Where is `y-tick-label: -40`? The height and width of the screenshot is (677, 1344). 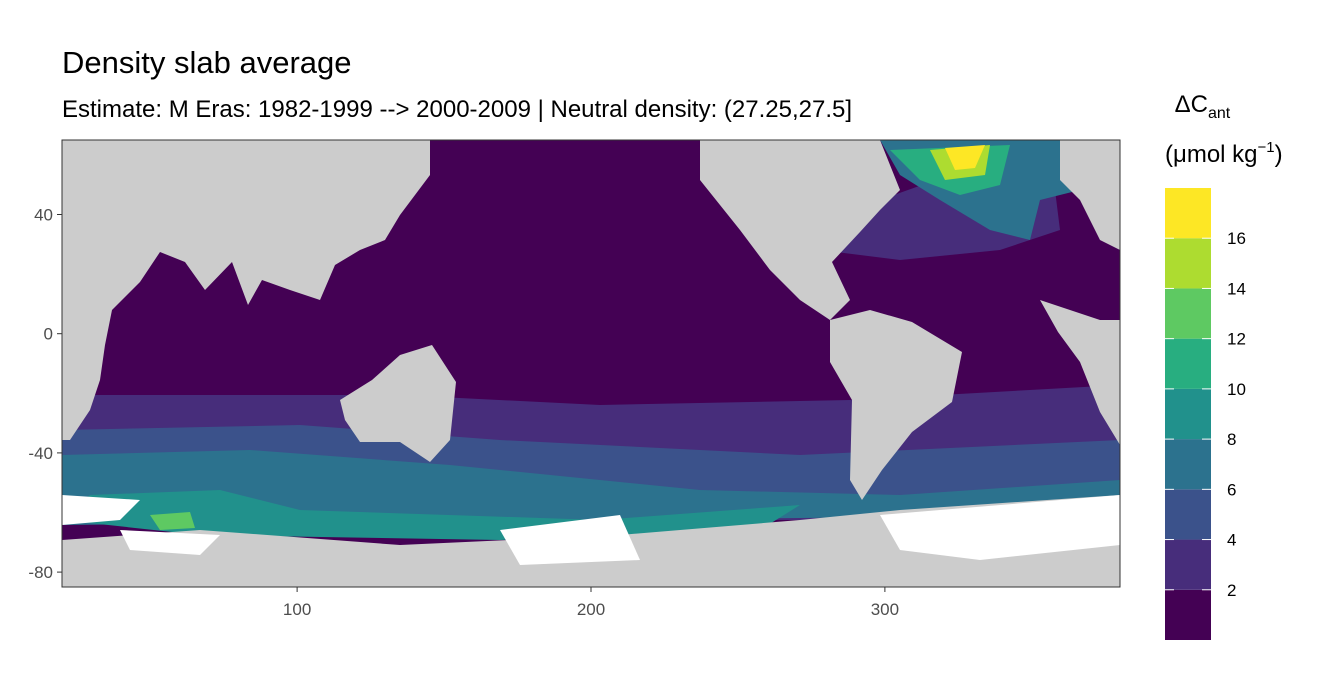
y-tick-label: -40 is located at coordinates (40, 453).